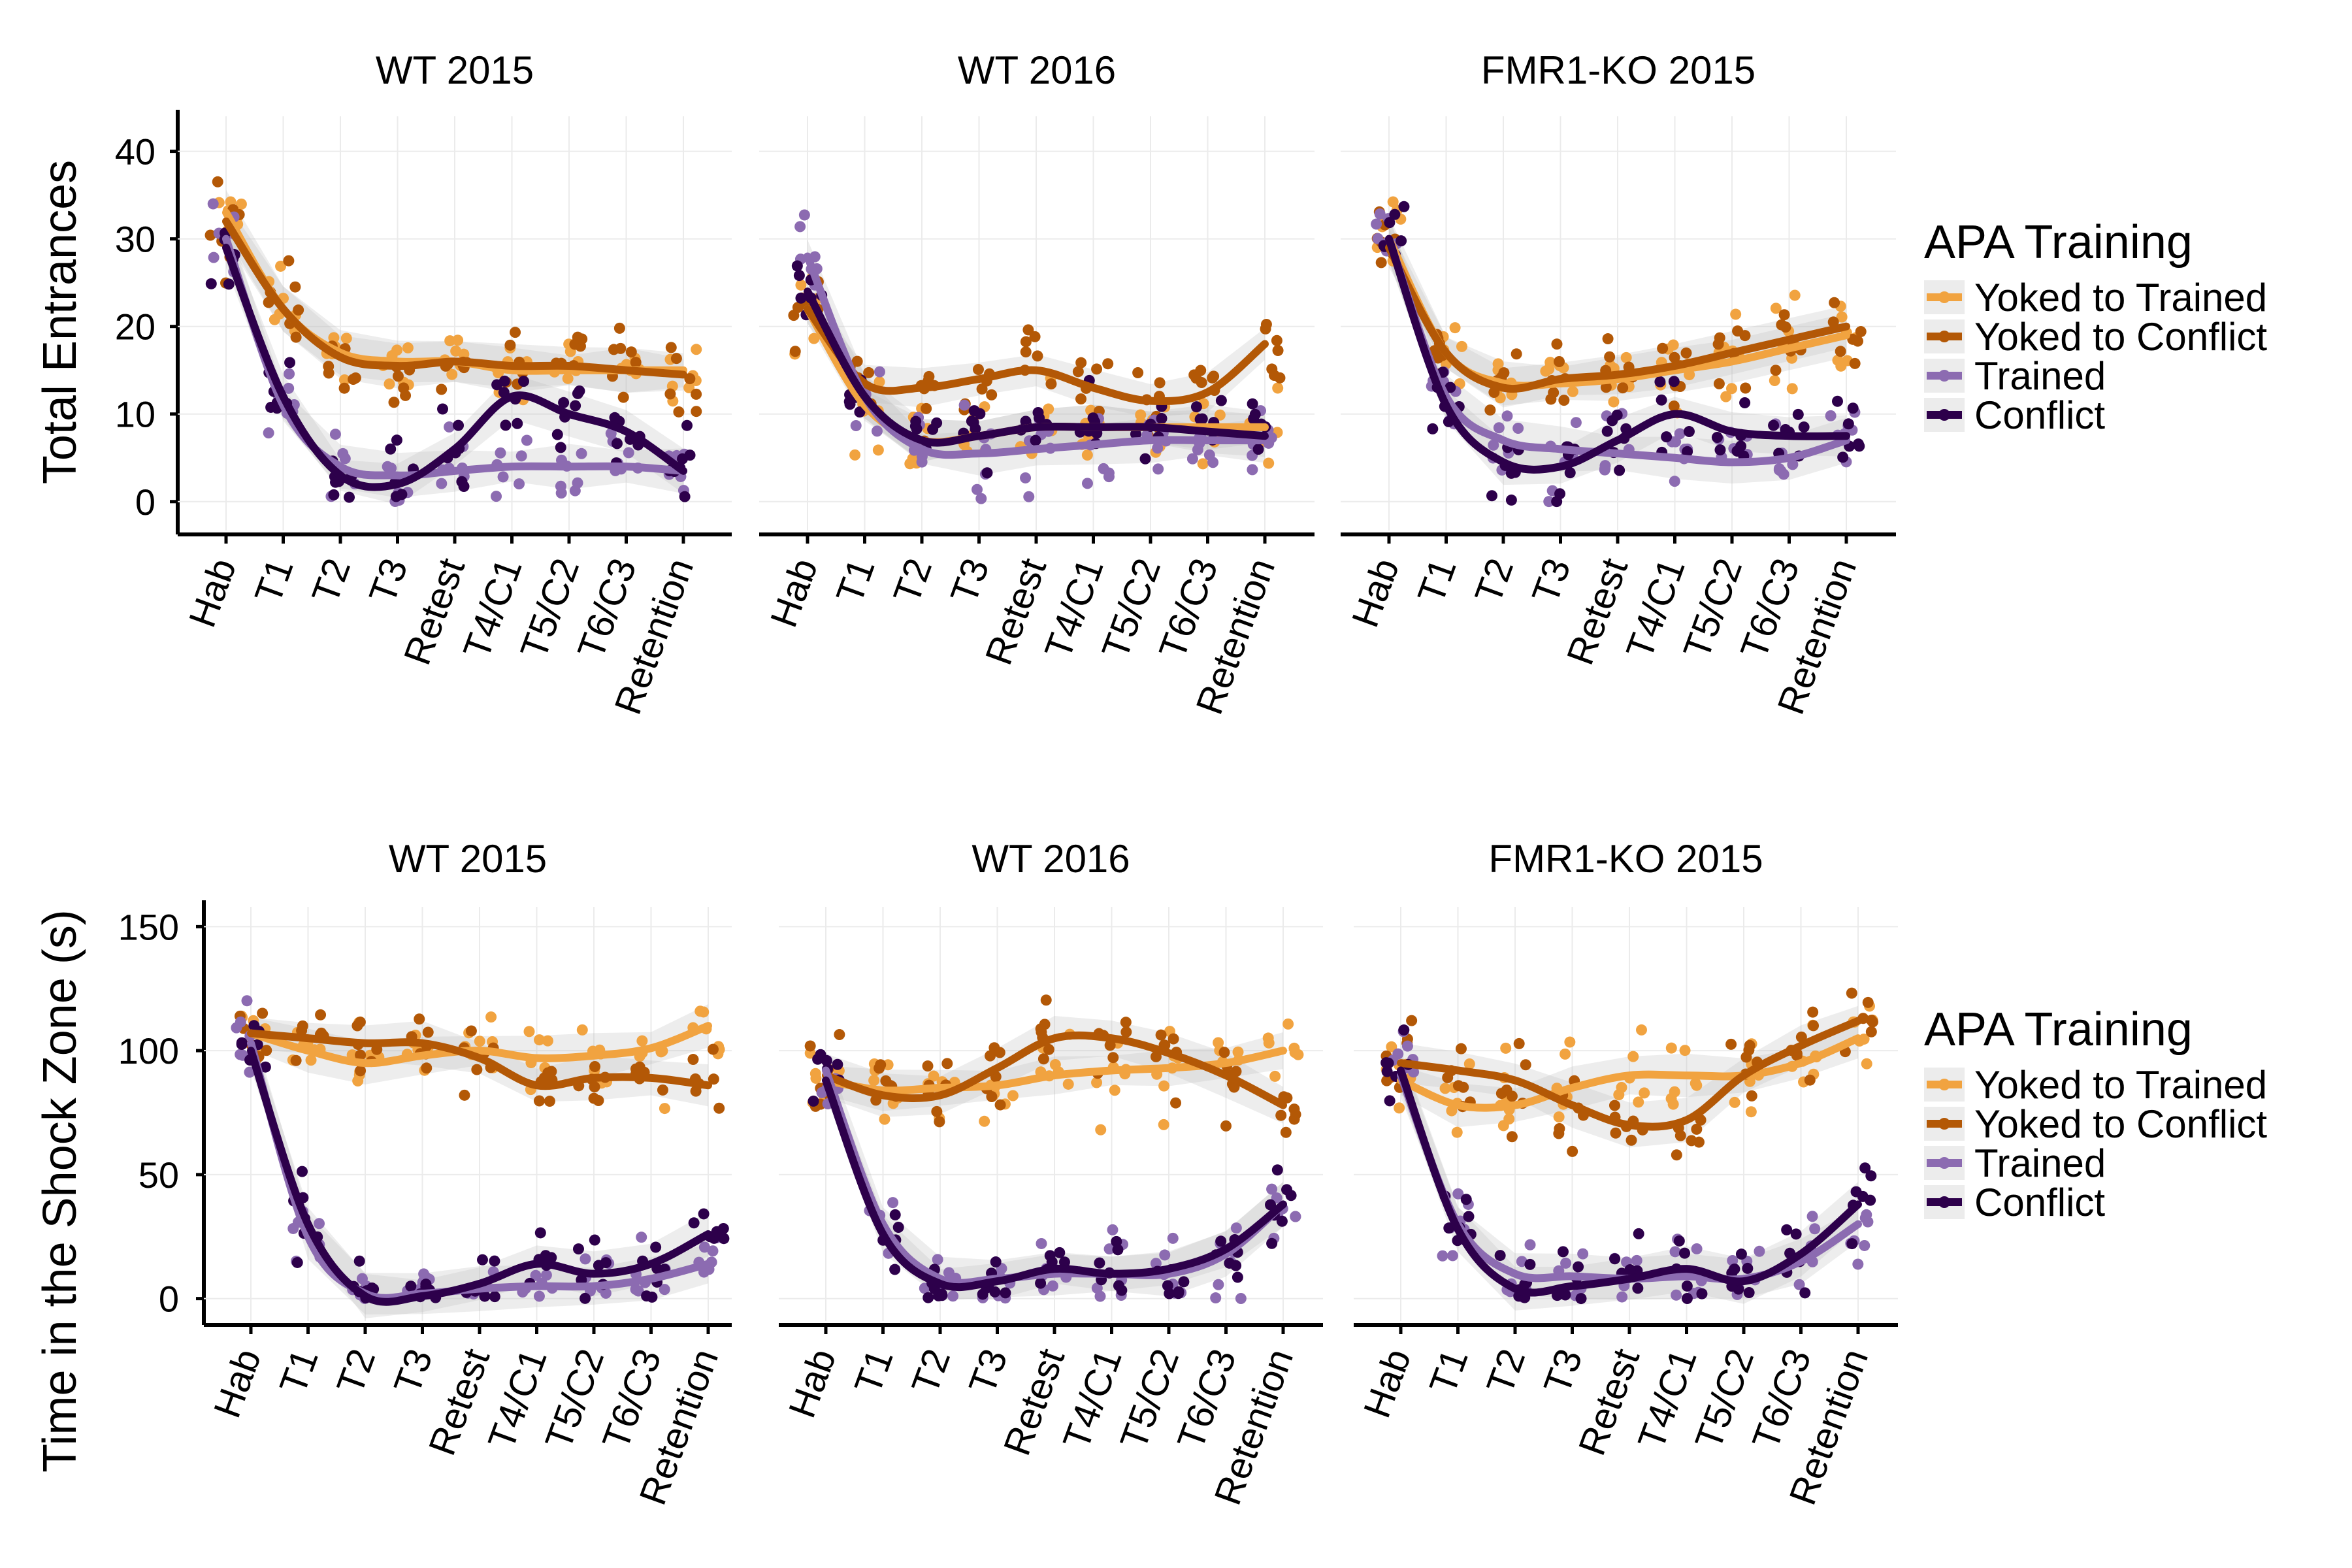  What do you see at coordinates (455, 323) in the screenshot?
I see `grid-lines` at bounding box center [455, 323].